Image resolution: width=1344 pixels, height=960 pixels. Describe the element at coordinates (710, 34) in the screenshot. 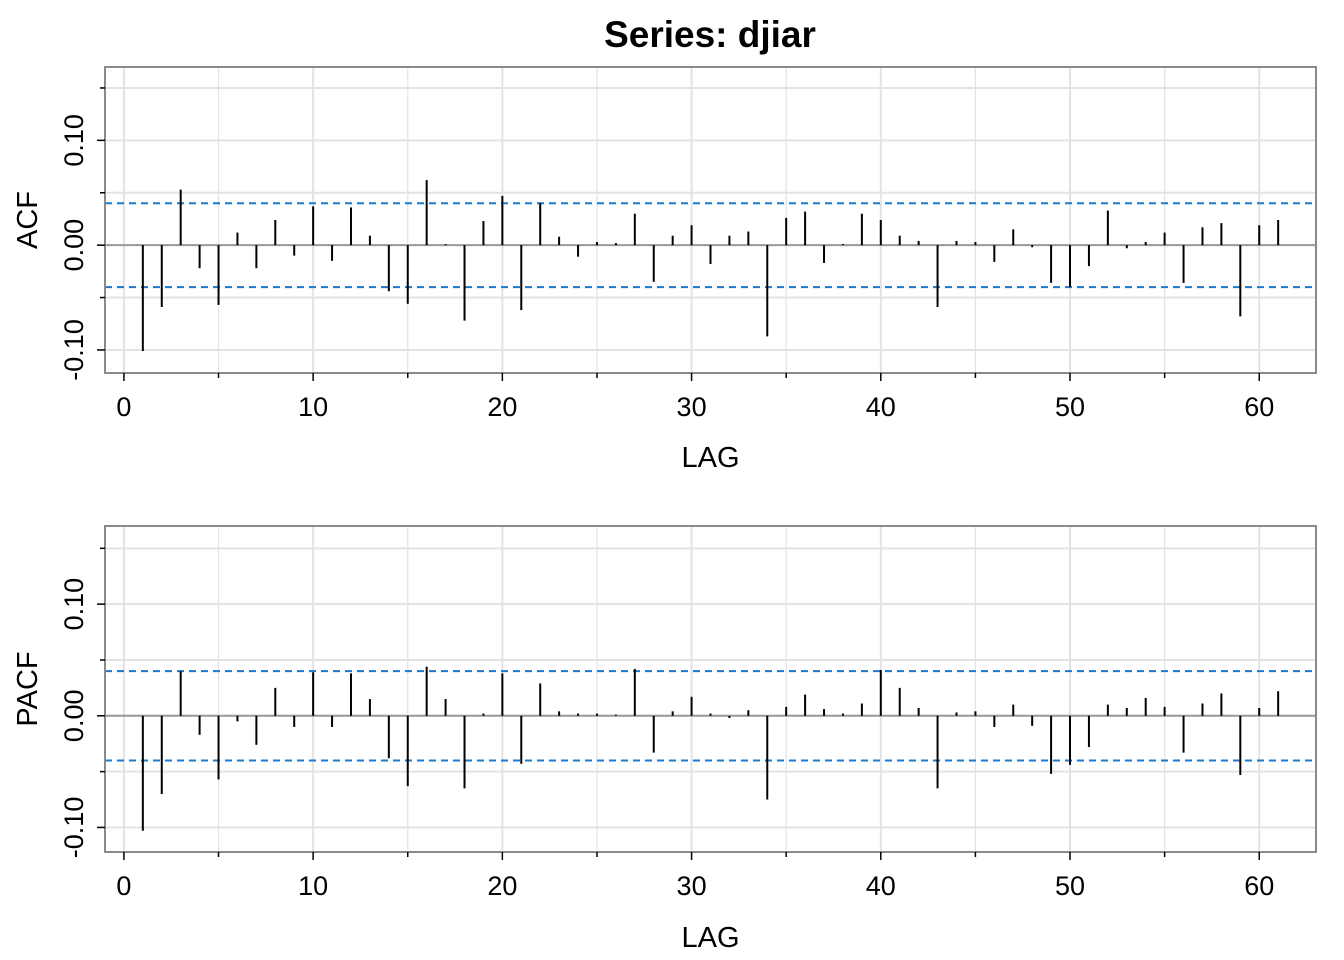

I see `figure-title: Series: djiar` at that location.